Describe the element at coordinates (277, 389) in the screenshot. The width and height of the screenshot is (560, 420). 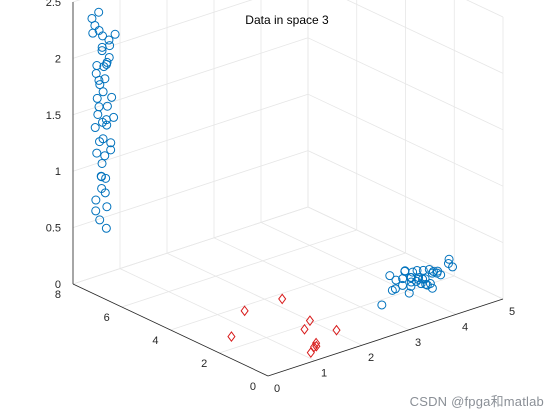
I see `x-tick-label: 0` at that location.